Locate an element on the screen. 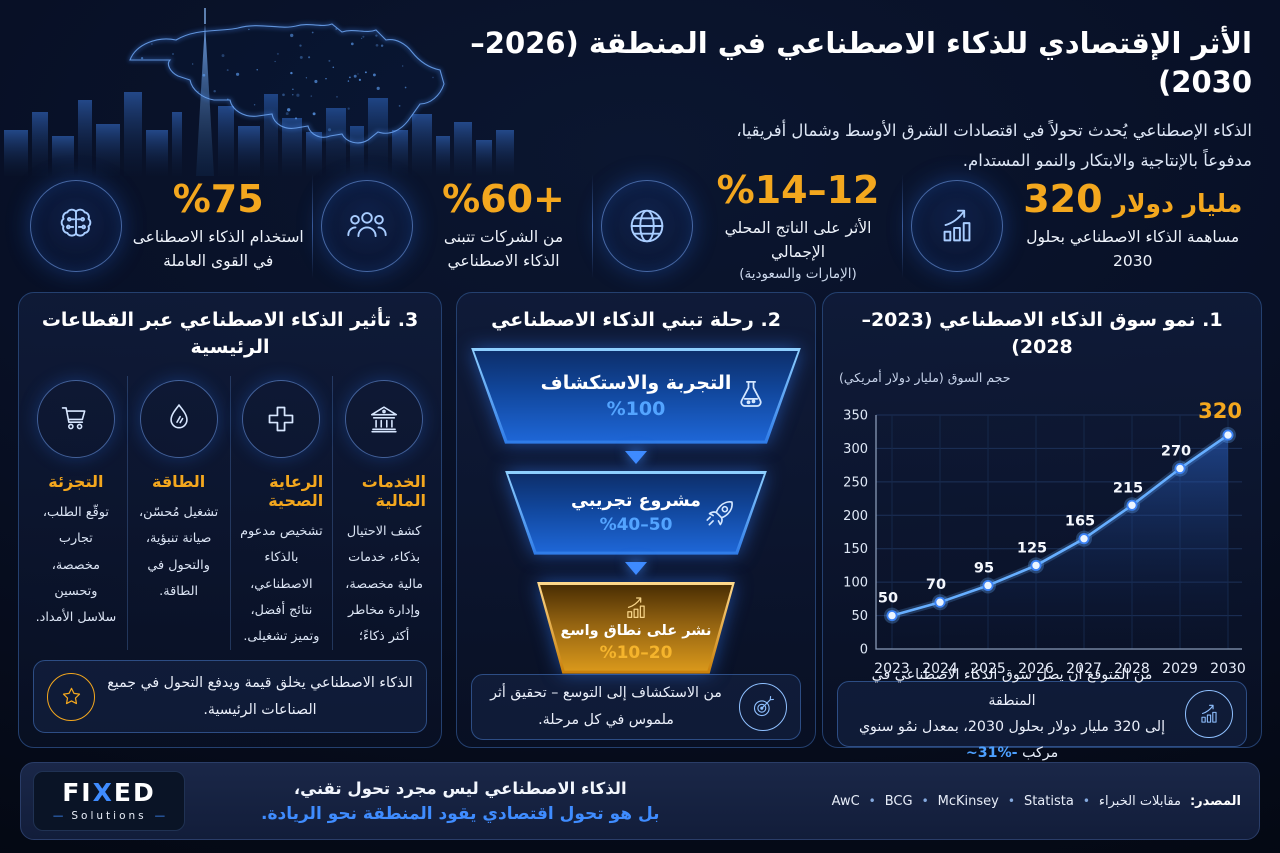 The image size is (1280, 853). funnel-stage-1: التجربة والاستكشاف %100 is located at coordinates (636, 395).